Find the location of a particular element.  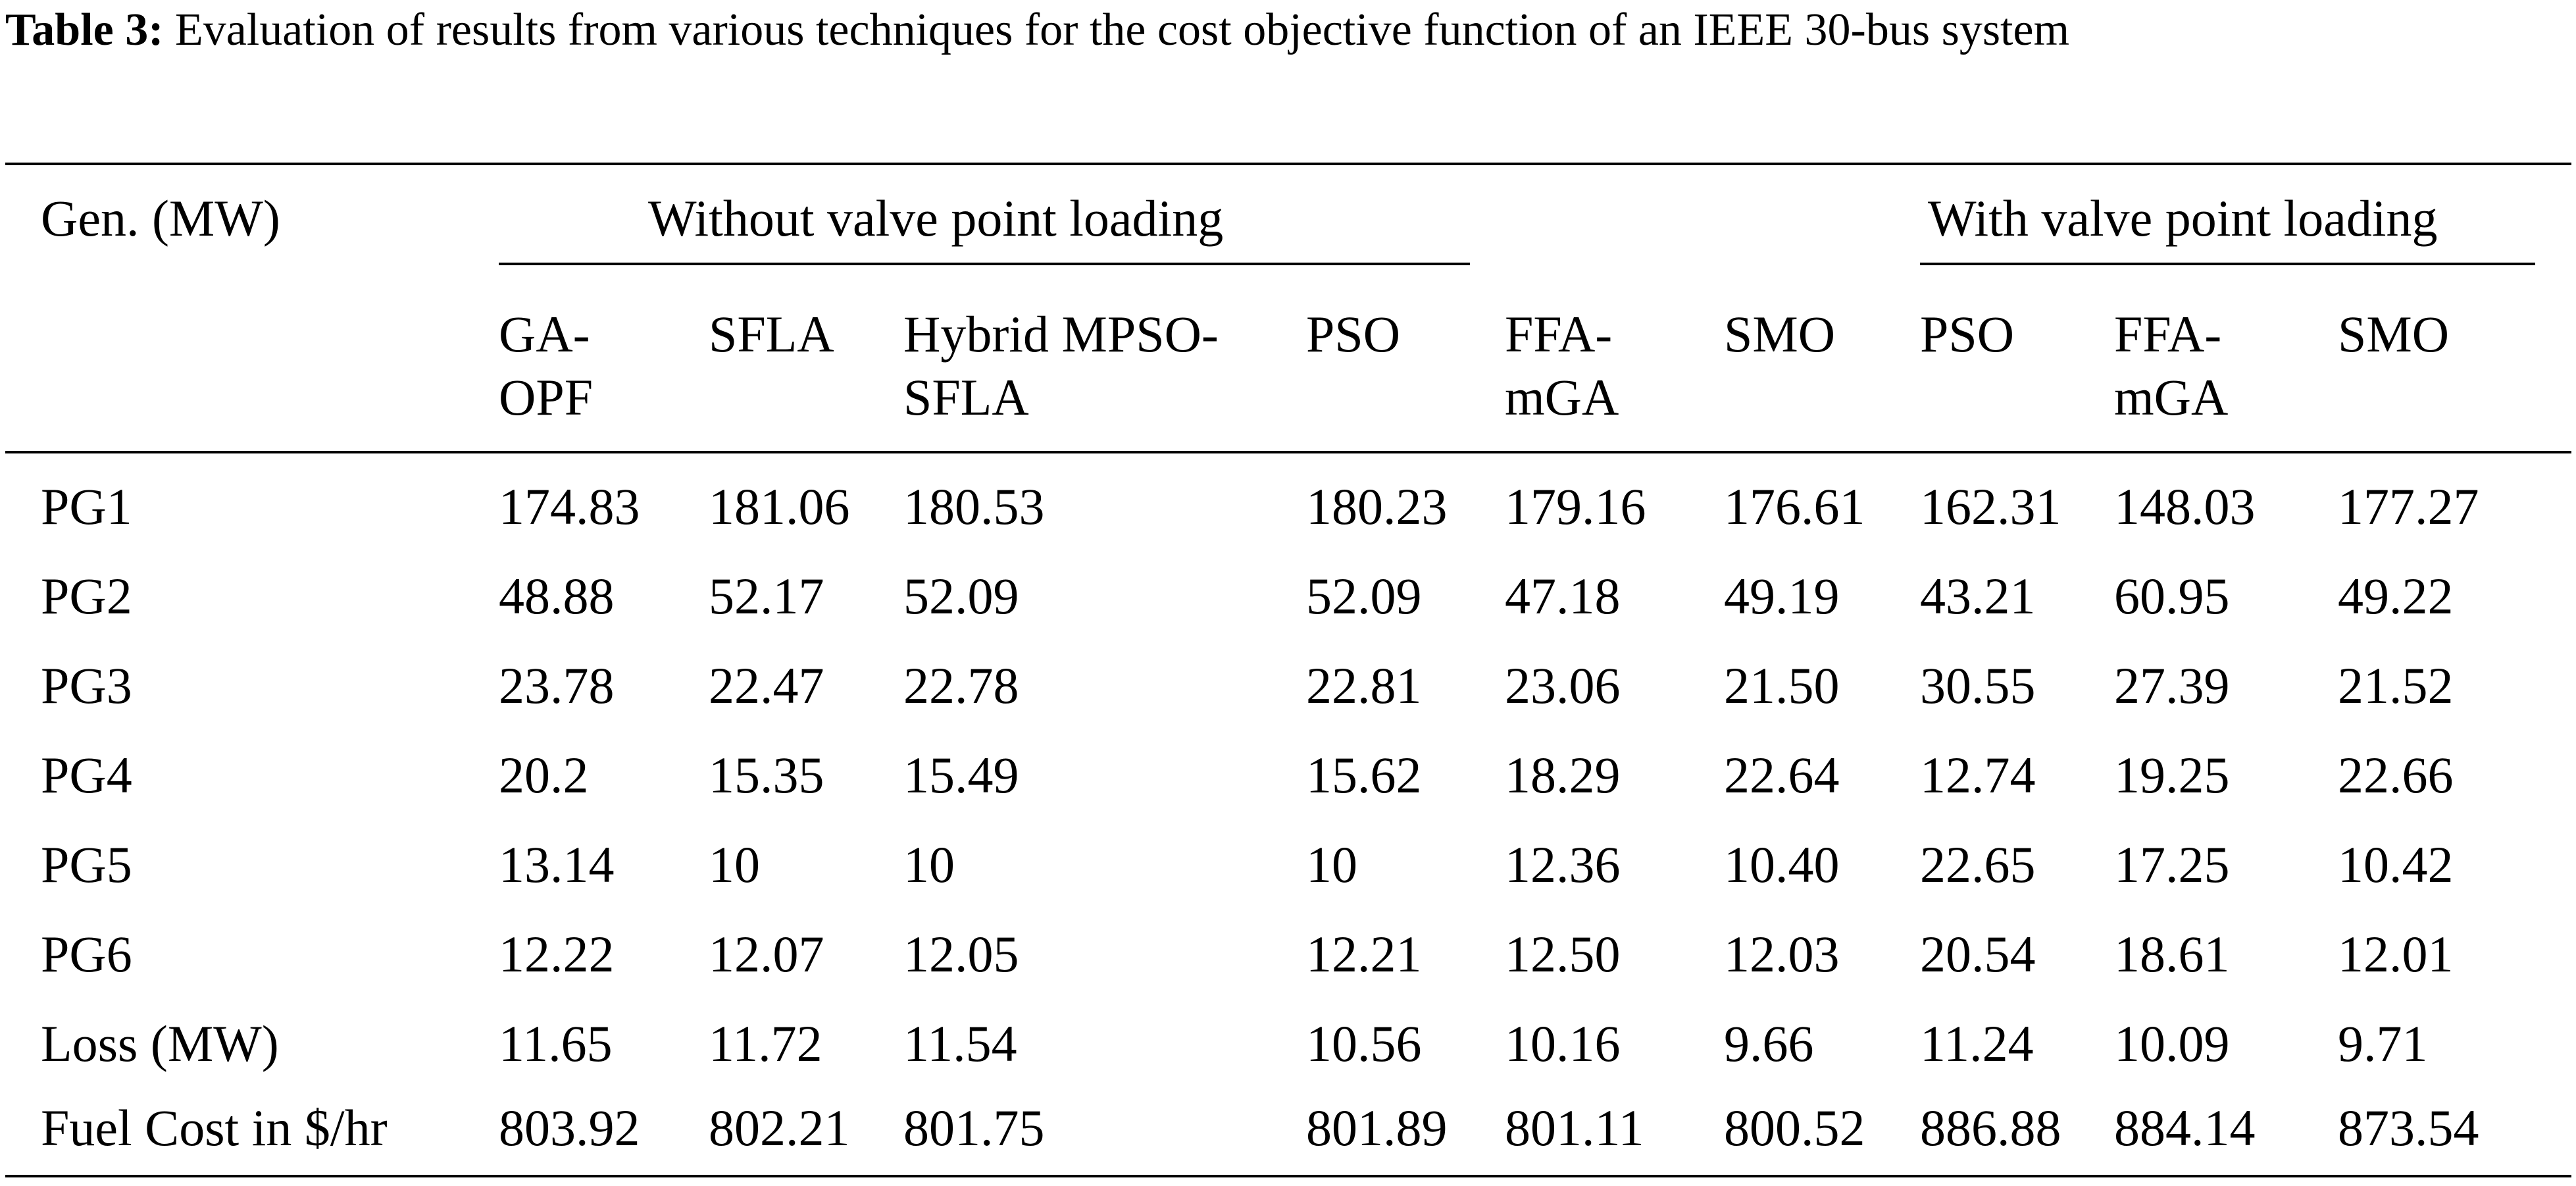

table-cell: 22.66 is located at coordinates (2396, 775).